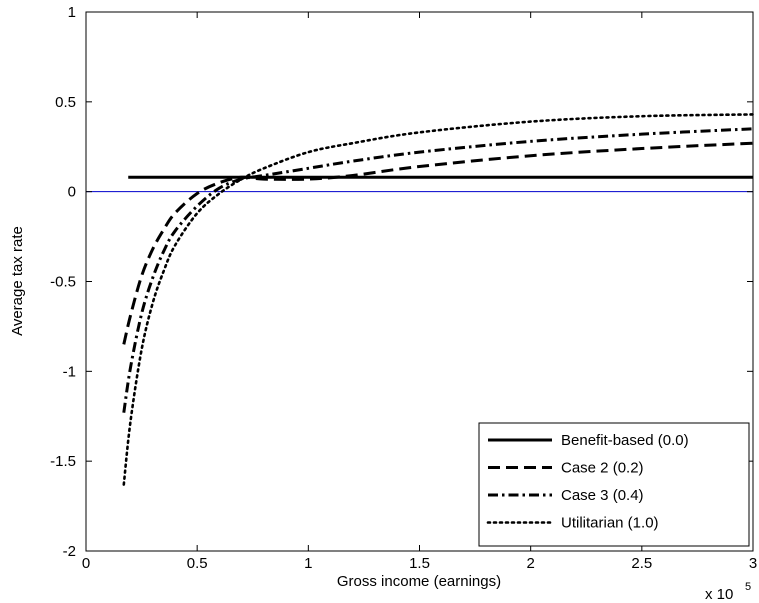 Image resolution: width=759 pixels, height=603 pixels. I want to click on x-tick-label: 0.5, so click(197, 563).